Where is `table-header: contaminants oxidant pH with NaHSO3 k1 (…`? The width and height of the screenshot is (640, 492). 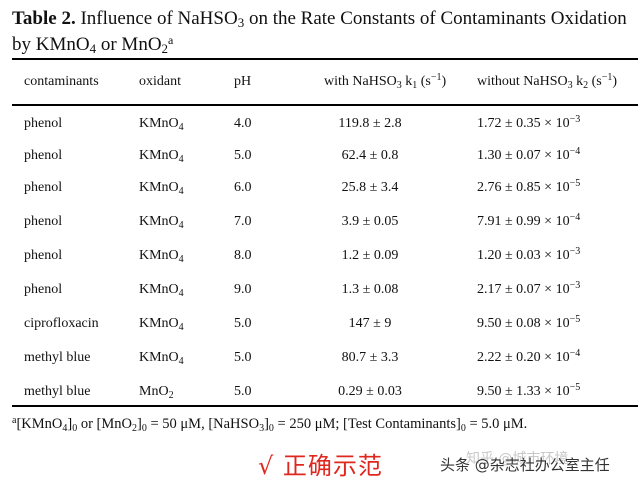 table-header: contaminants oxidant pH with NaHSO3 k1 (… is located at coordinates (320, 82).